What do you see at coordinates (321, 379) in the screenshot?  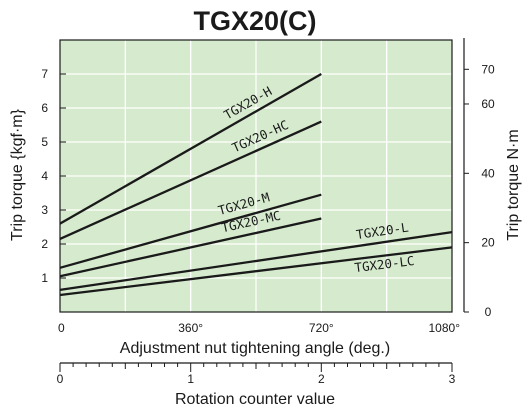 I see `x2-tick-label: 2` at bounding box center [321, 379].